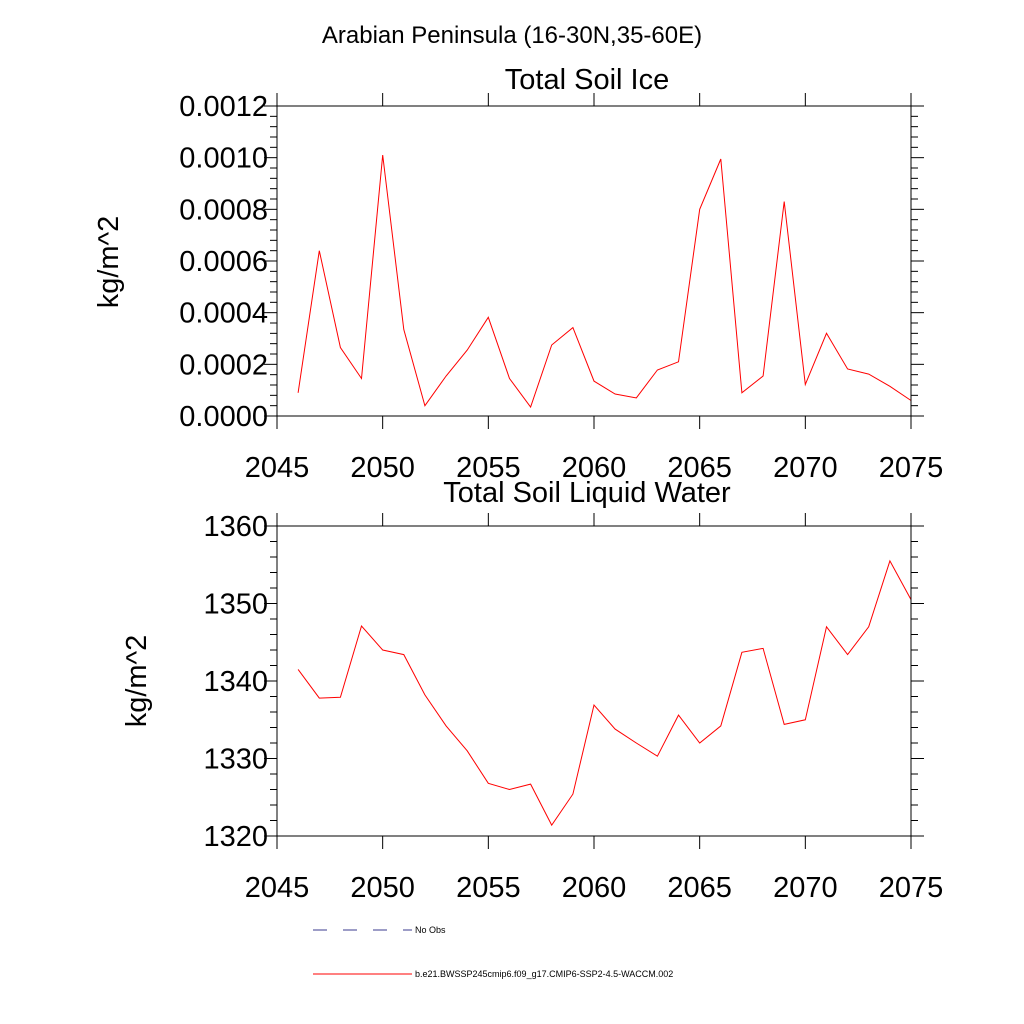 The width and height of the screenshot is (1024, 1024). I want to click on soil-liquid-water-x-tick-label: 2070, so click(805, 888).